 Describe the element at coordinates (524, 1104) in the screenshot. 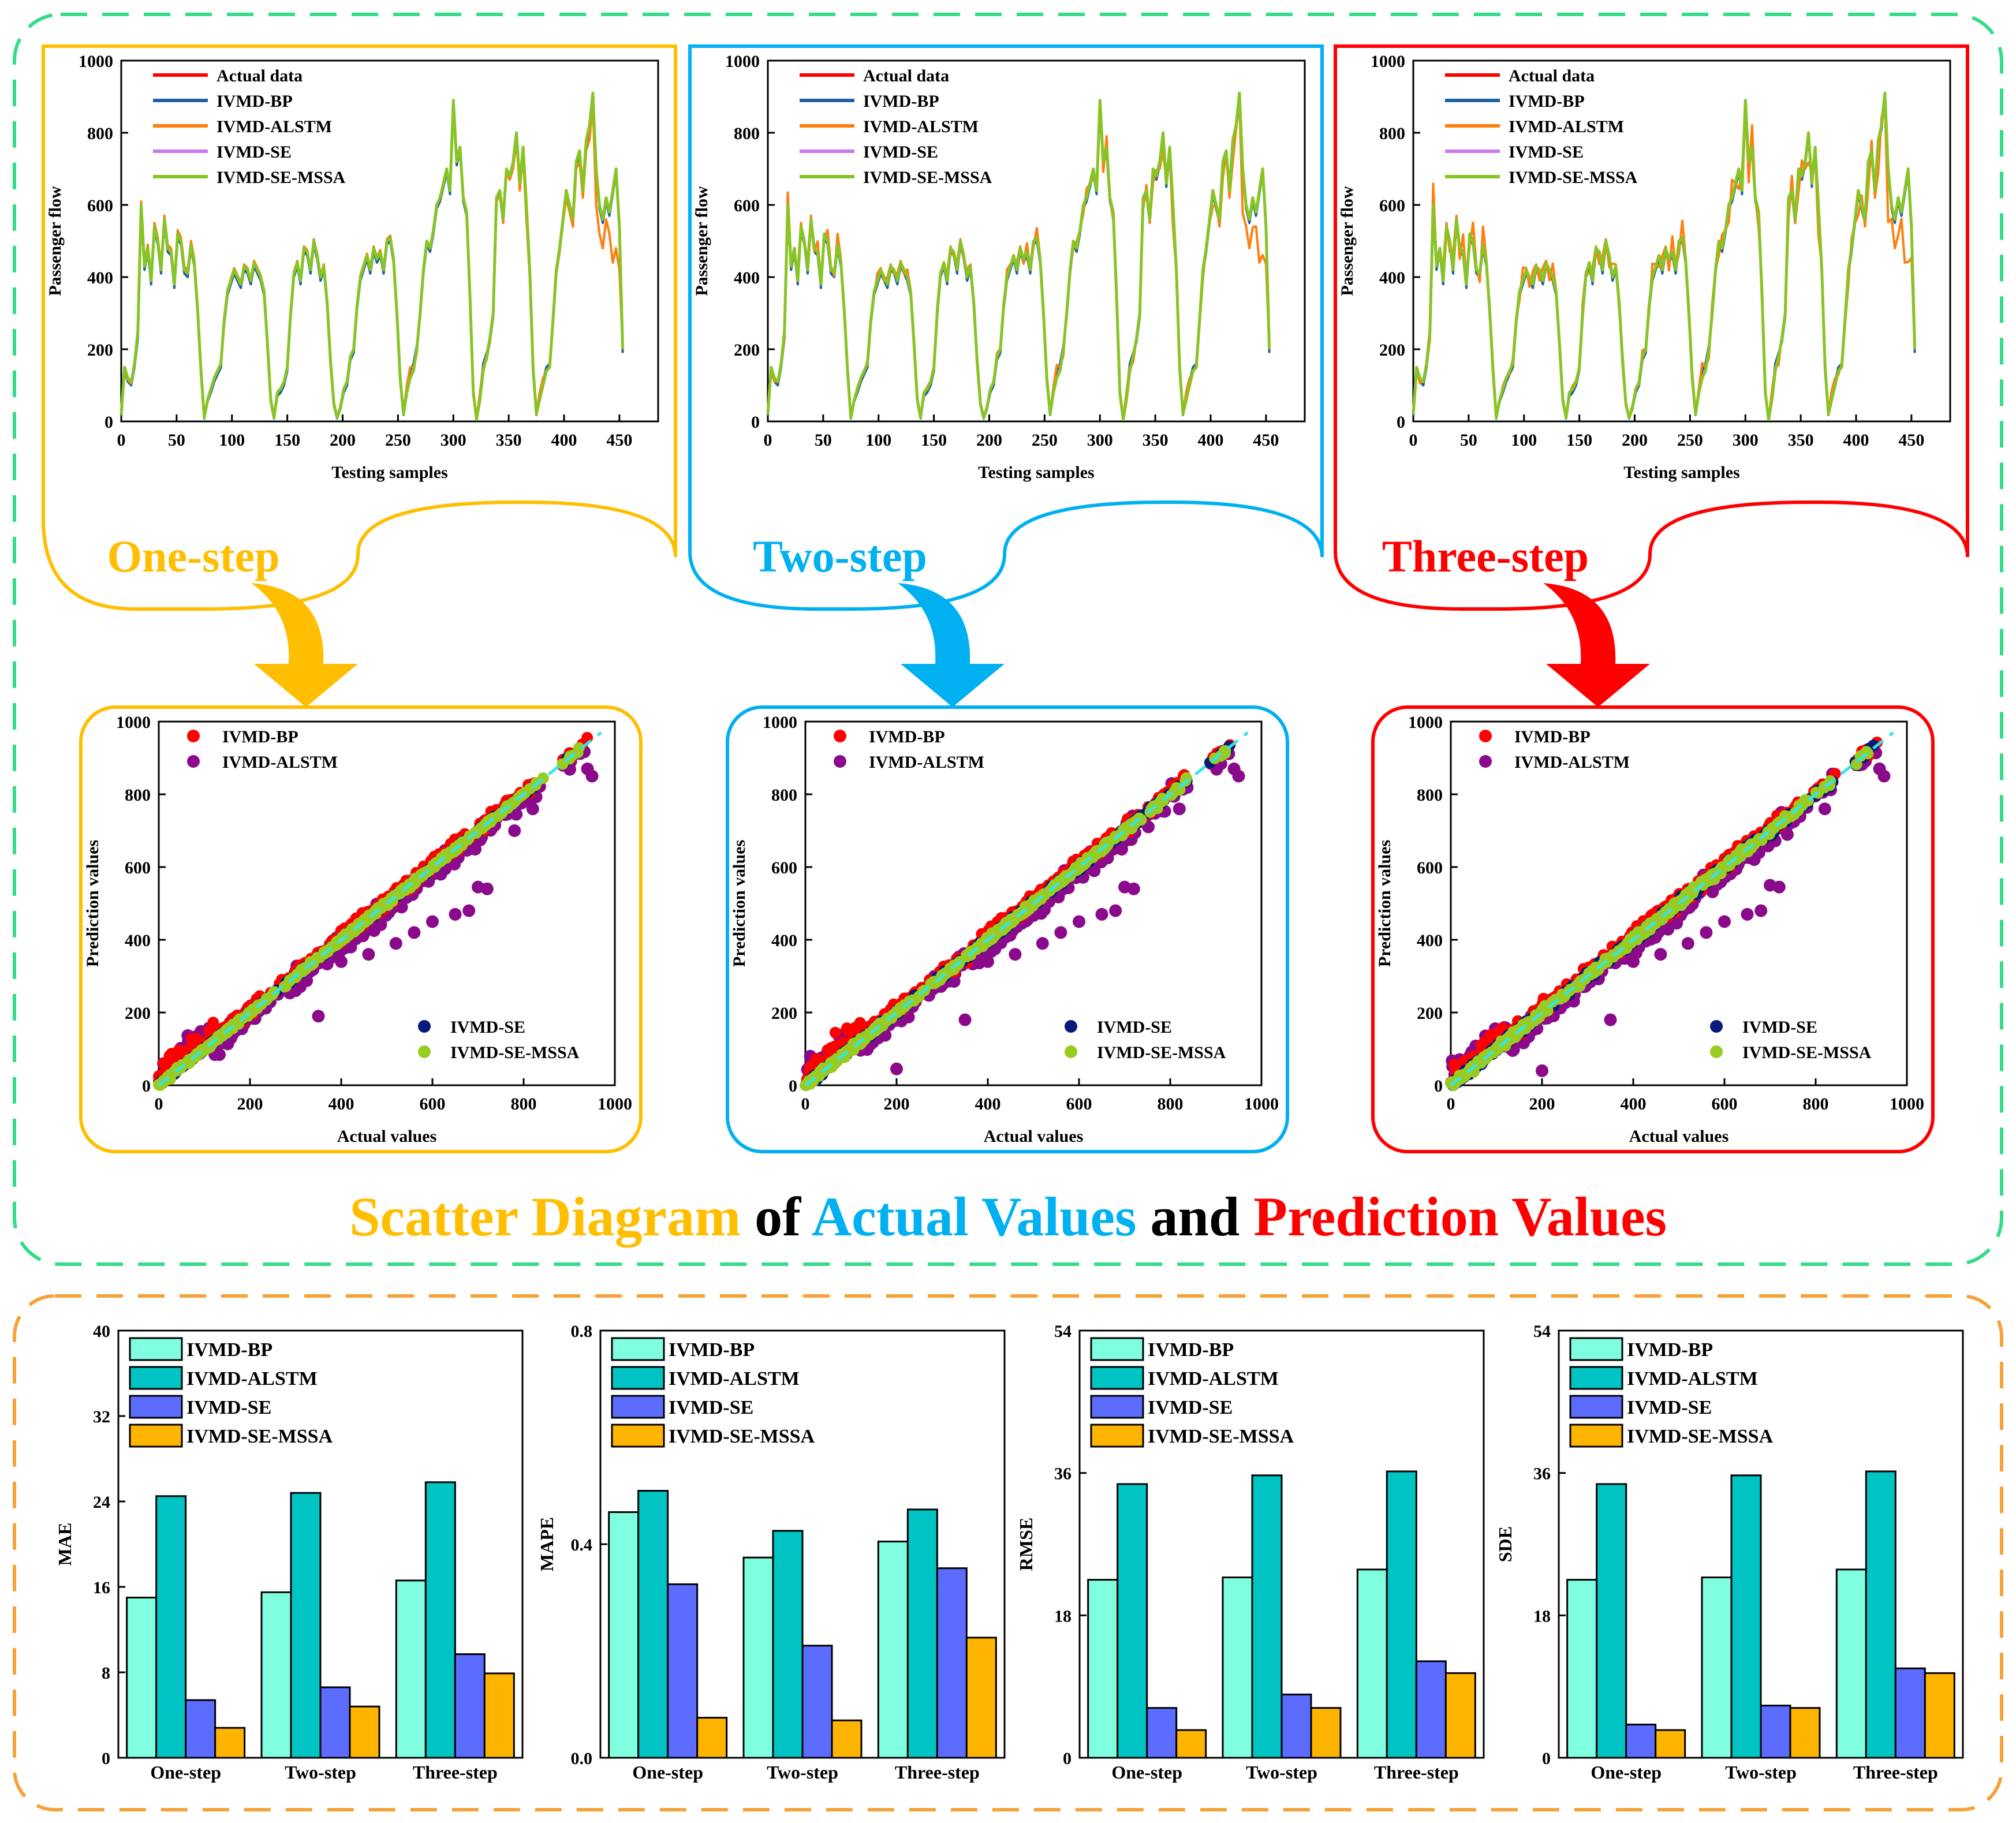

I see `x-tick-label: 800` at that location.